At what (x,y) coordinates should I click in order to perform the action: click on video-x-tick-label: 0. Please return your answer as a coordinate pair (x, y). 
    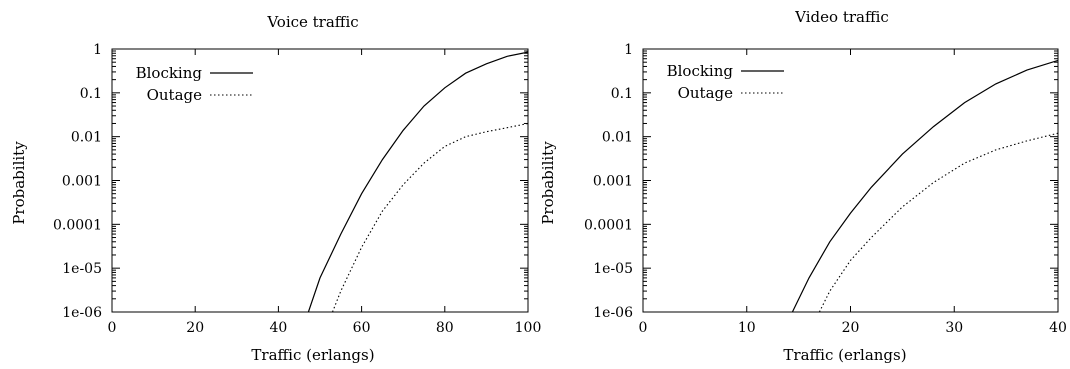
    Looking at the image, I should click on (643, 328).